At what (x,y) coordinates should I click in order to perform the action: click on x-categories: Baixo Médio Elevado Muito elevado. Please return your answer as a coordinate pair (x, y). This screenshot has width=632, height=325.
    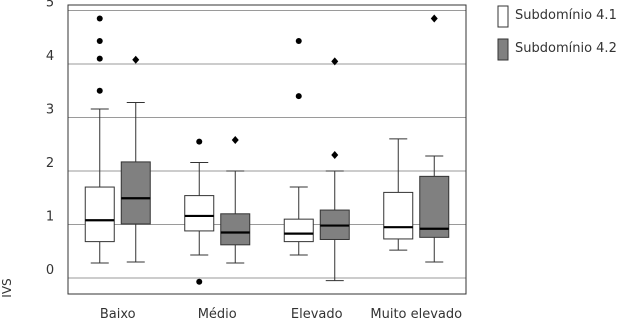
    Looking at the image, I should click on (281, 314).